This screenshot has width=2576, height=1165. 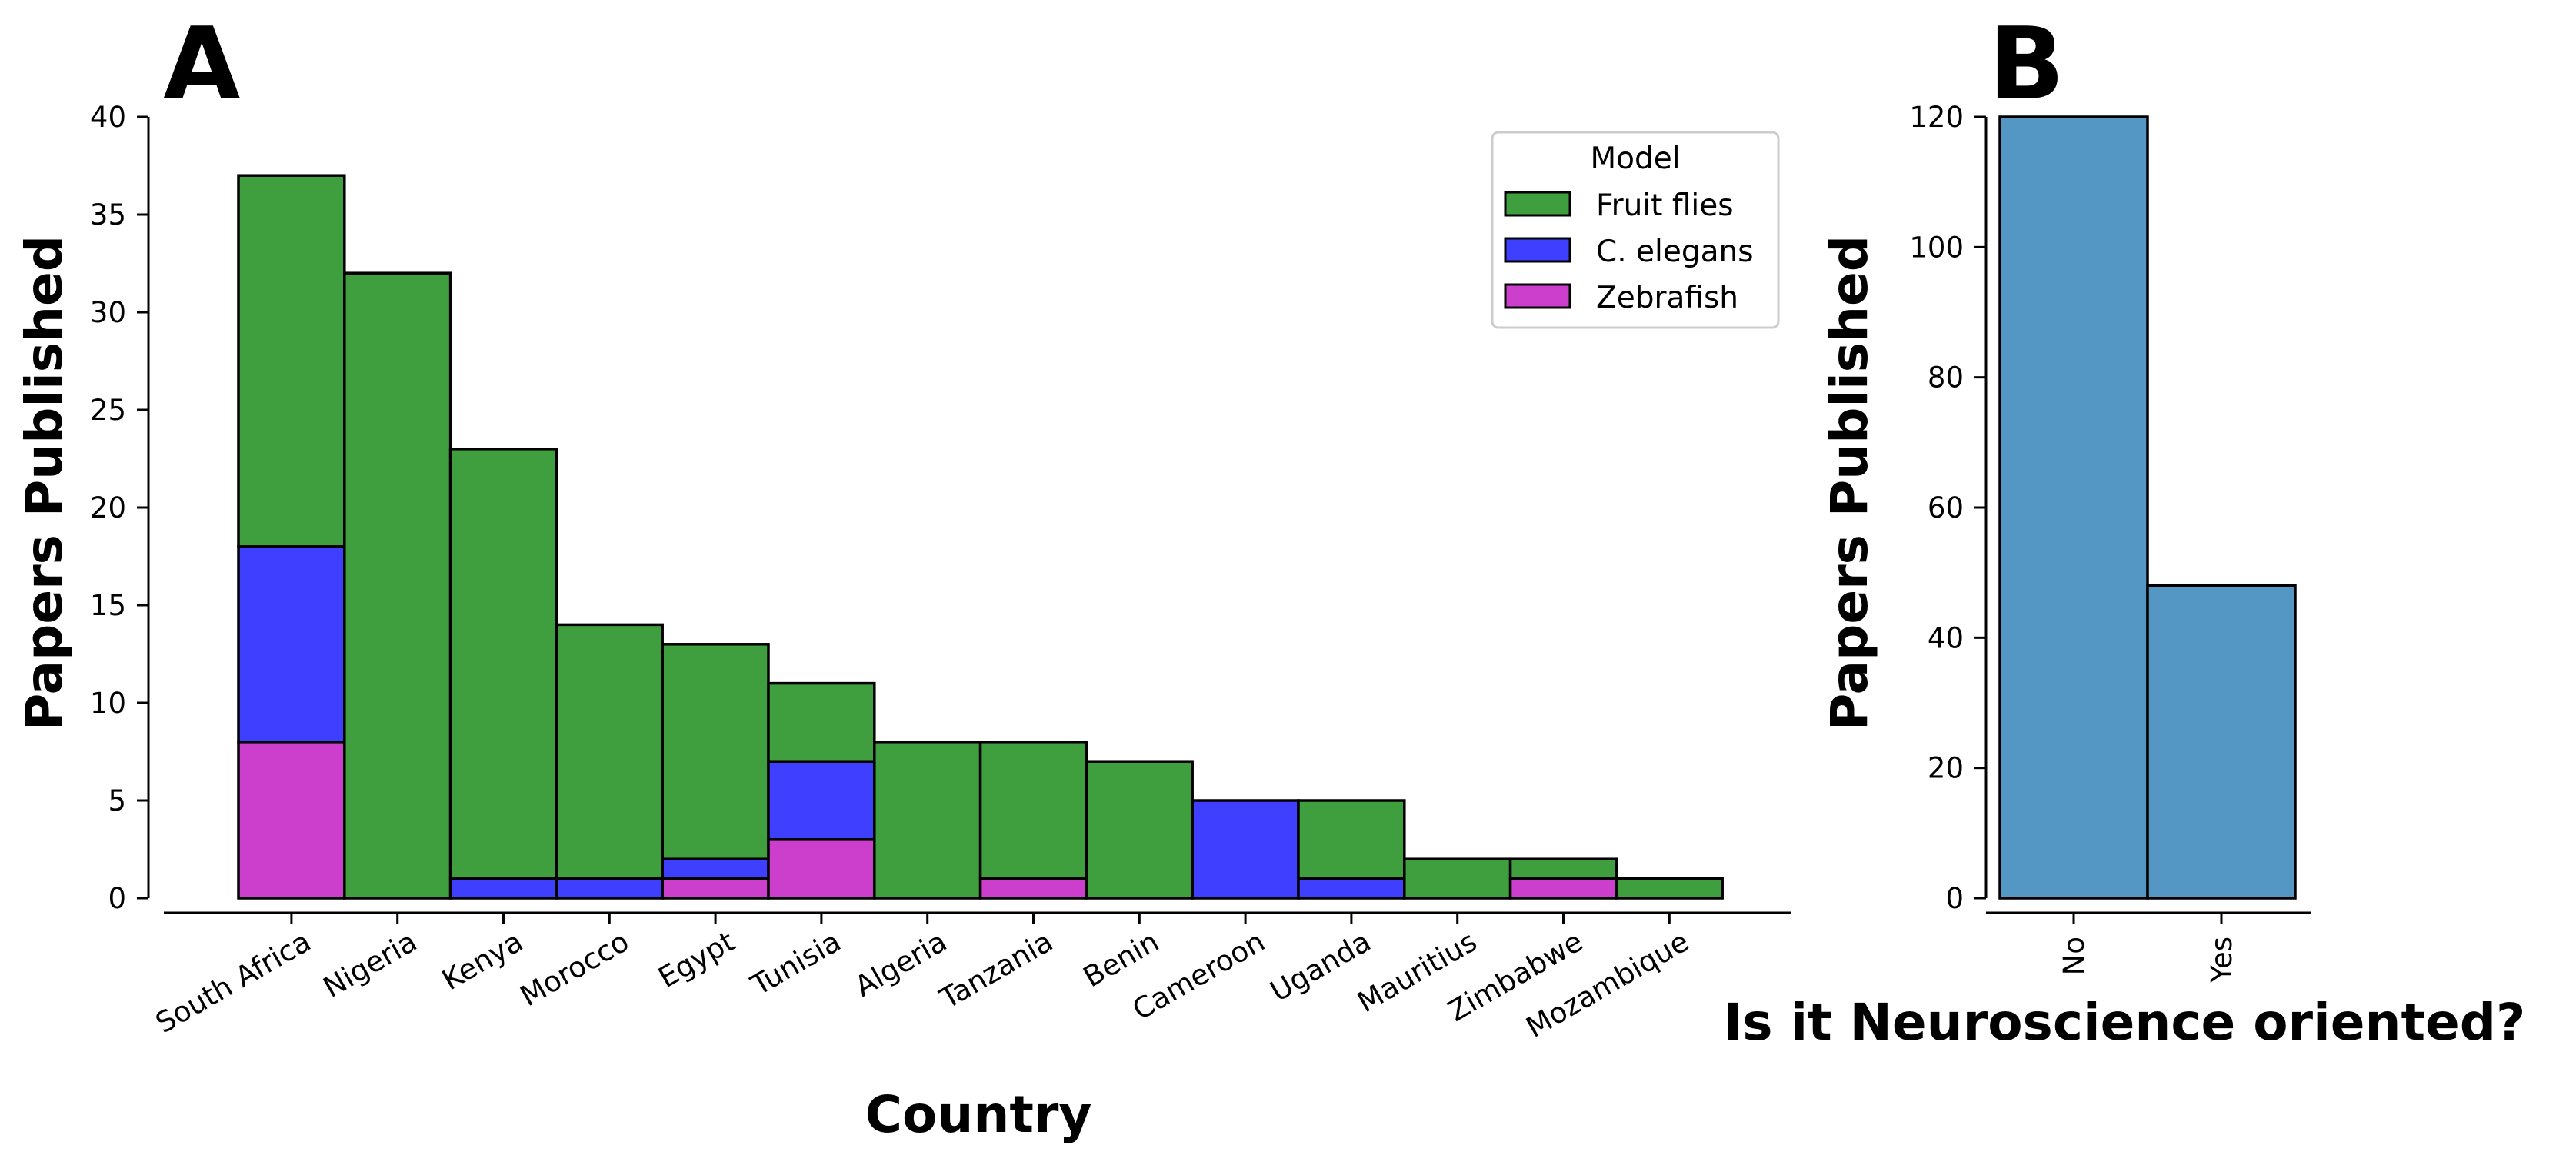 What do you see at coordinates (1245, 849) in the screenshot?
I see `bar-cameroon-c-elegans` at bounding box center [1245, 849].